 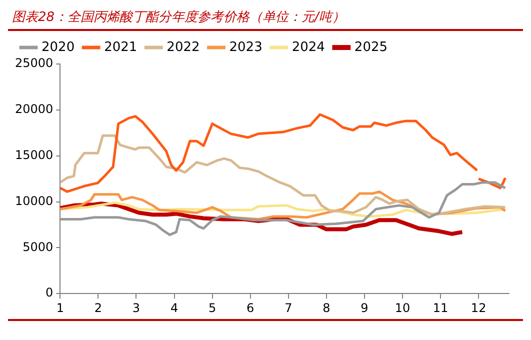 I want to click on x-tick-label: 8, so click(x=326, y=307).